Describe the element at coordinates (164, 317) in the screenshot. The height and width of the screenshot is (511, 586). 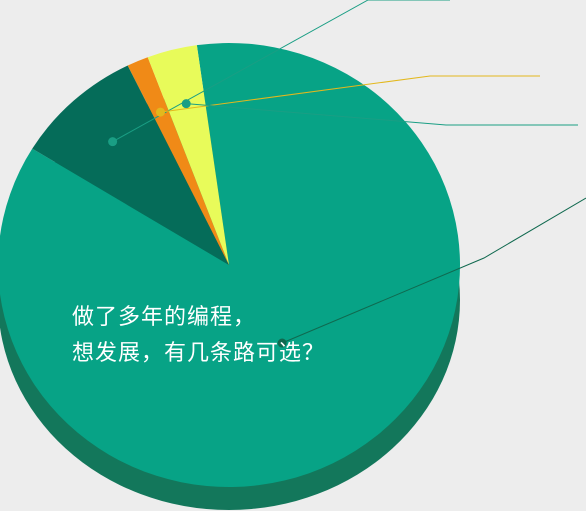
I see `caption-line-1: 做了多年的编程，` at that location.